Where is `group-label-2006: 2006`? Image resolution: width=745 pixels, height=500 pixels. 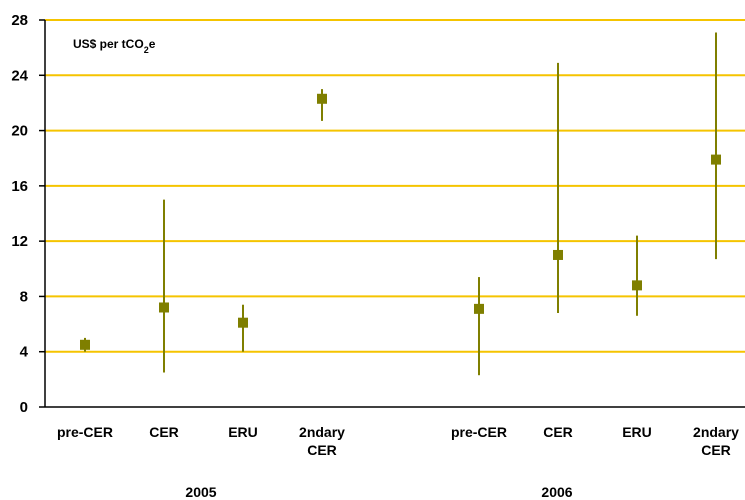 group-label-2006: 2006 is located at coordinates (556, 492).